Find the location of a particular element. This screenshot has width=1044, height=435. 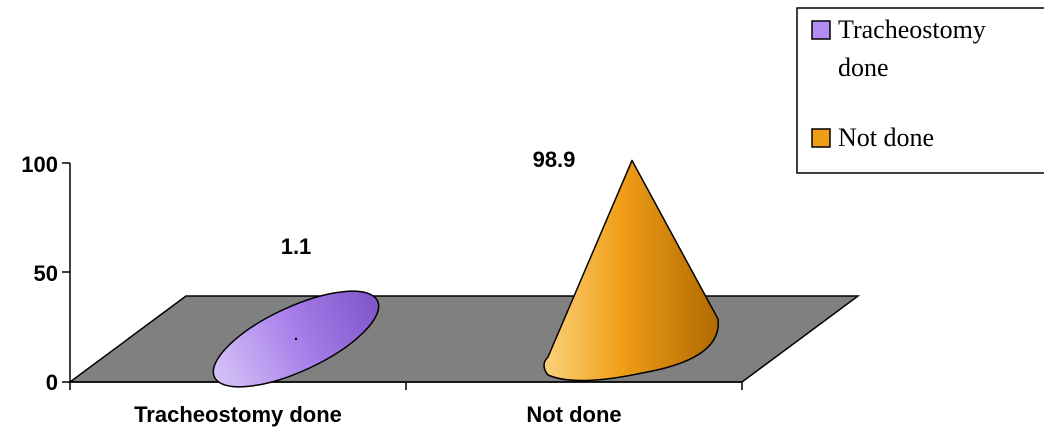

legend-box is located at coordinates (920, 90).